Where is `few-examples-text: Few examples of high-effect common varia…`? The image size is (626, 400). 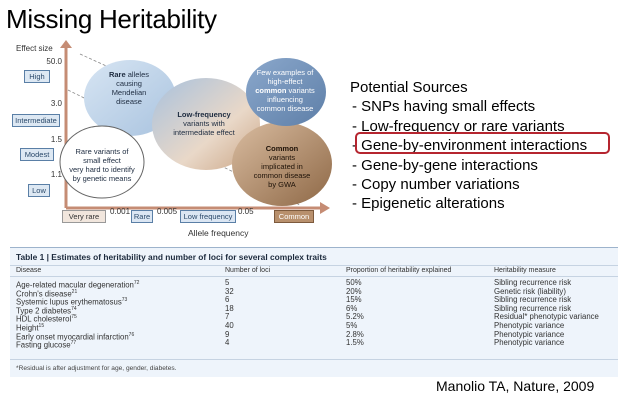
few-examples-text: Few examples of high-effect common varia… is located at coordinates (285, 90).